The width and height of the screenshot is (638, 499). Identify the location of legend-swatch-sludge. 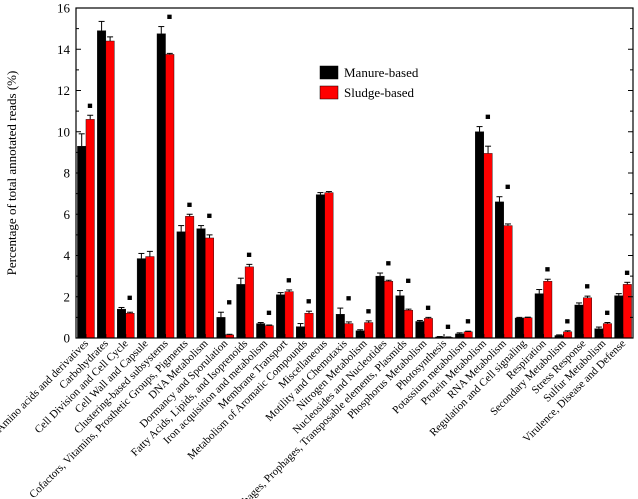
(329, 92).